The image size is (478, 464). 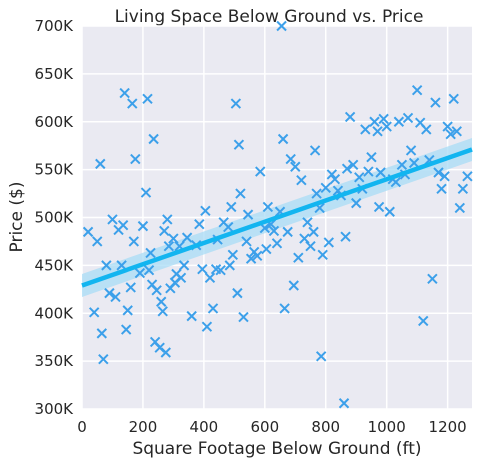 I want to click on y-tick-label: 650K, so click(x=55, y=74).